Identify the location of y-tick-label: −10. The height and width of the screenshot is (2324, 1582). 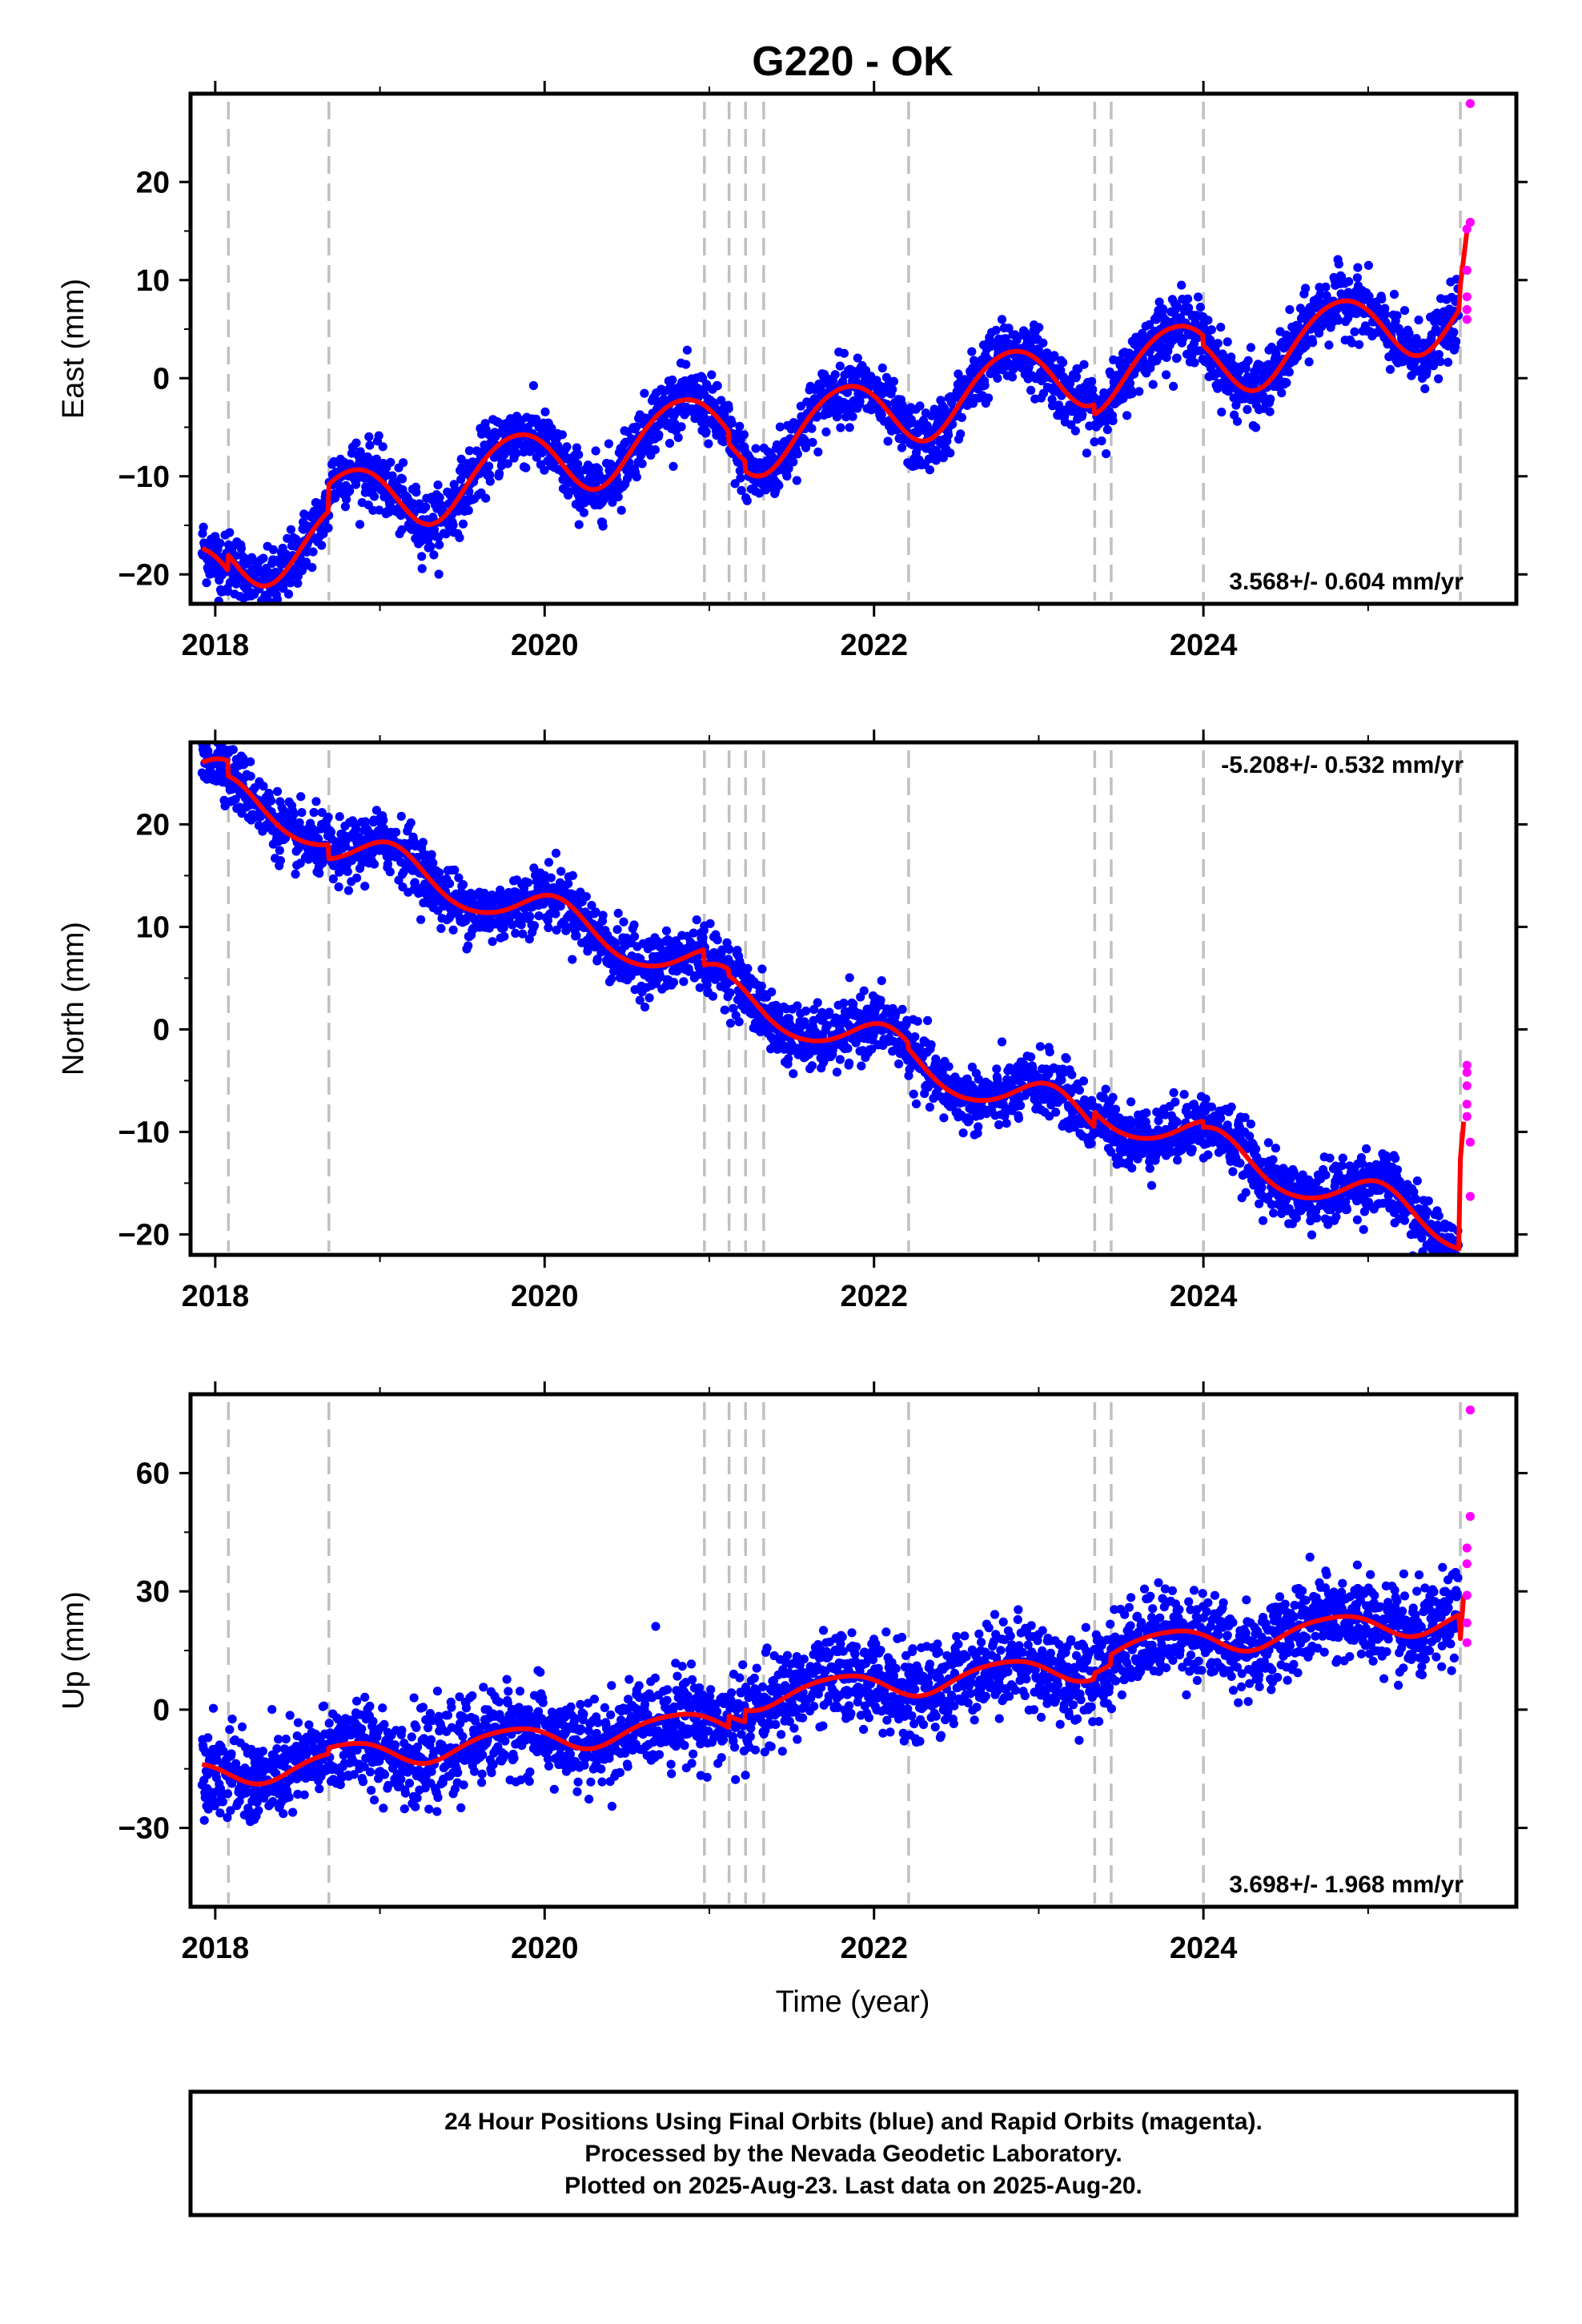
(144, 477).